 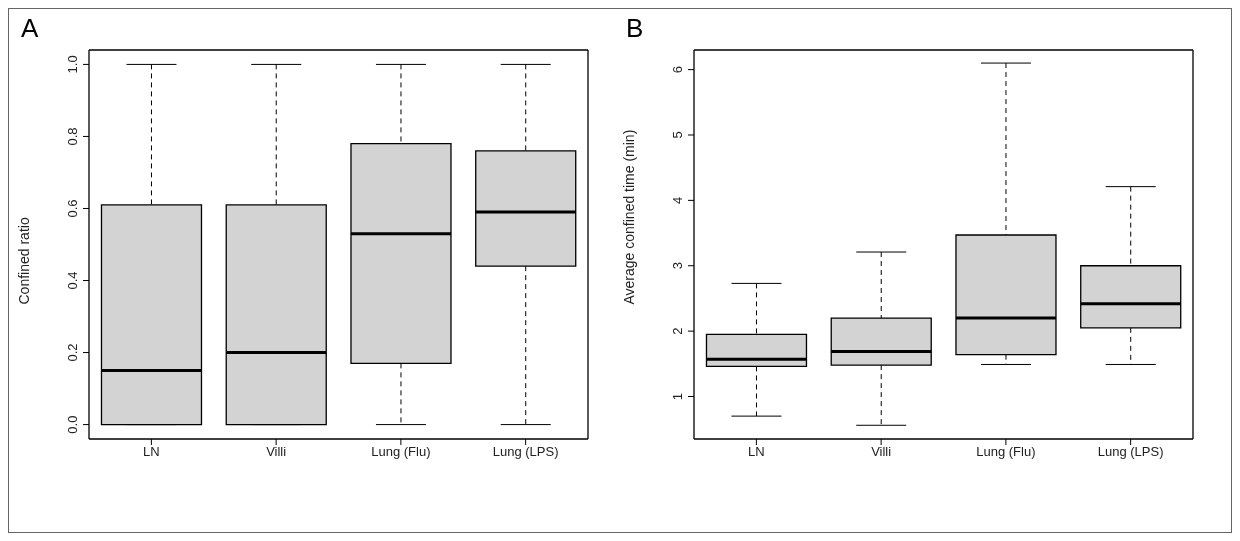 I want to click on y-tick-label: 6, so click(x=677, y=70).